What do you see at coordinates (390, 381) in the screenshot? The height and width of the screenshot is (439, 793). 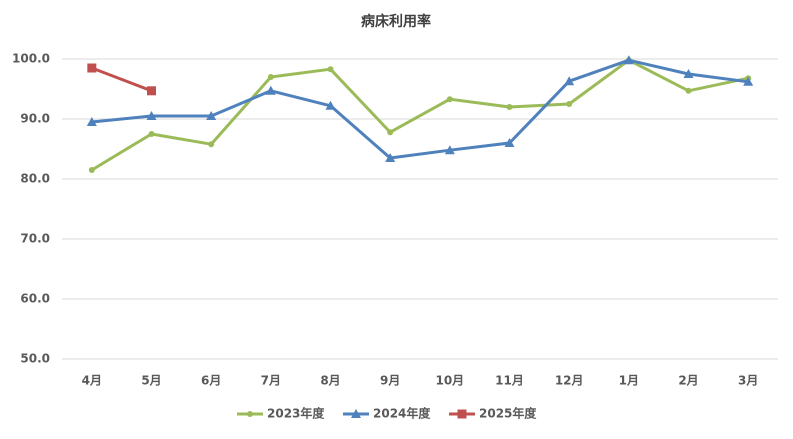 I see `x-tick-label: 9月` at bounding box center [390, 381].